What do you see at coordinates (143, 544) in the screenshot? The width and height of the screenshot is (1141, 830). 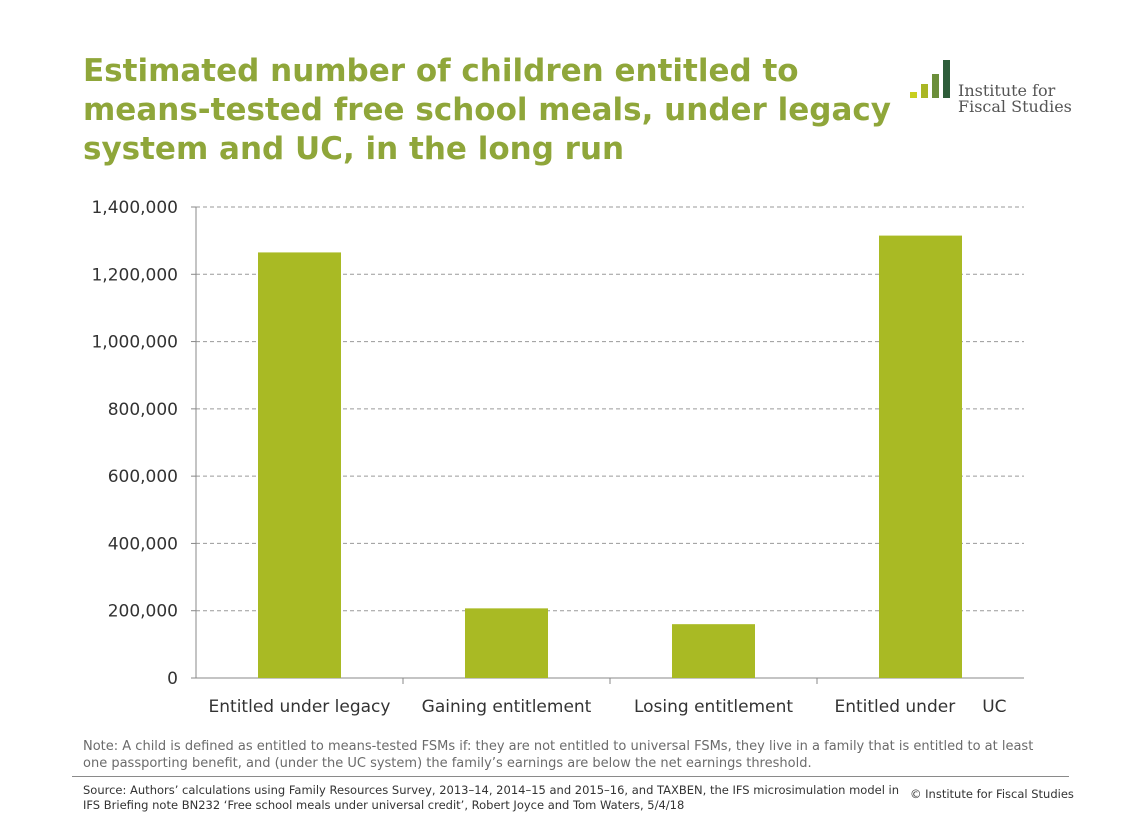 I see `y-tick-label: 400,000` at bounding box center [143, 544].